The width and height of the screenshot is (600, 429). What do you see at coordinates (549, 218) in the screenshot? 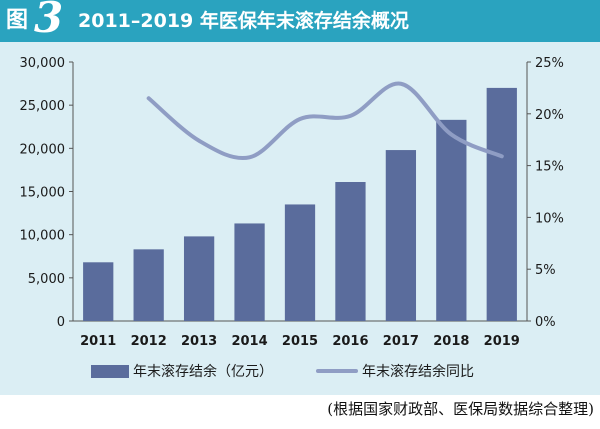
I see `y-right-tick-label: 10%` at bounding box center [549, 218].